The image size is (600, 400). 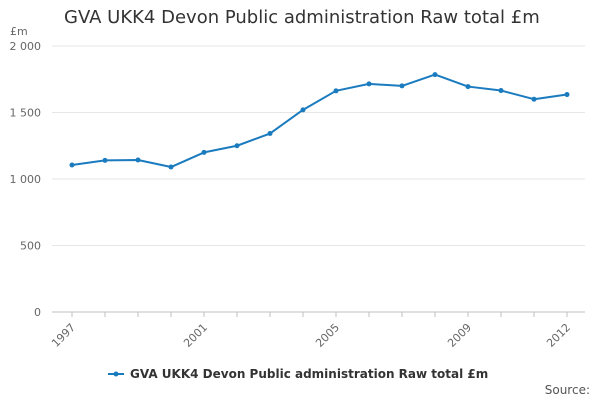 I want to click on x-tick-label: 2009, so click(x=459, y=335).